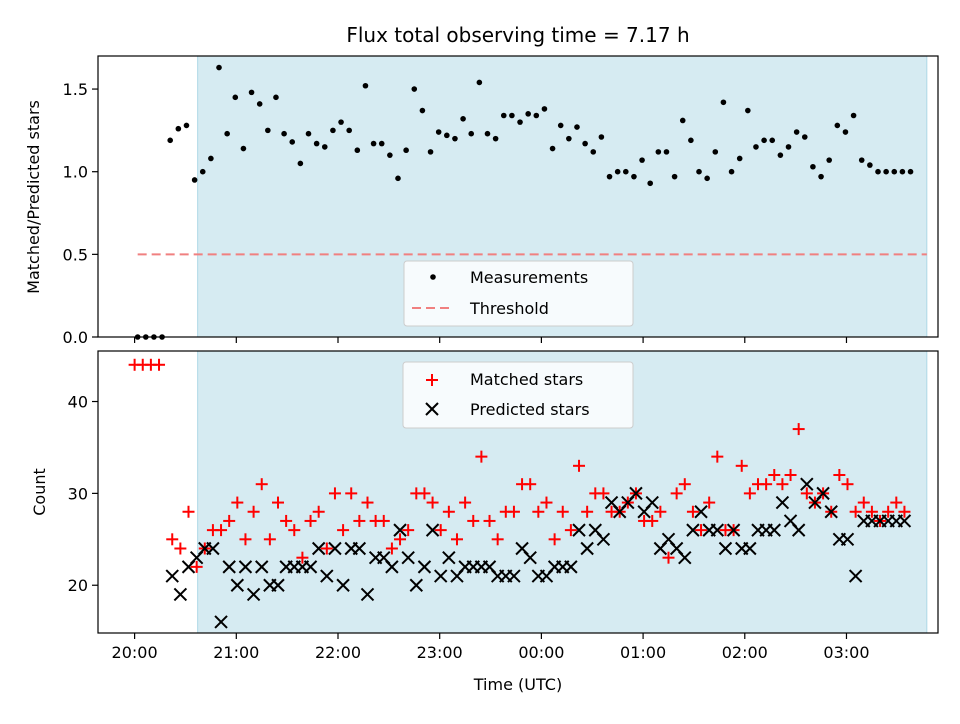  Describe the element at coordinates (530, 409) in the screenshot. I see `legend-predicted-label: Predicted stars` at that location.